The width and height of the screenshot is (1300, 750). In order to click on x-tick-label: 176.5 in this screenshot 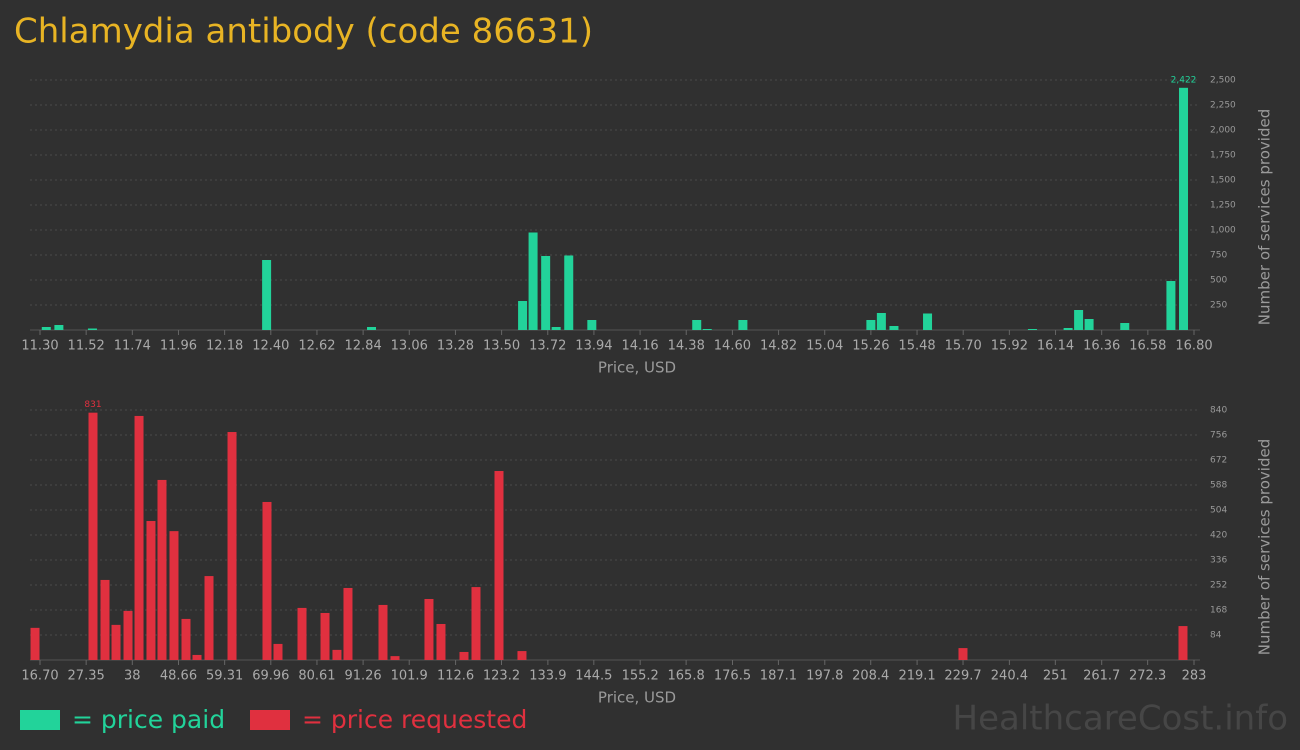, I will do `click(732, 676)`.